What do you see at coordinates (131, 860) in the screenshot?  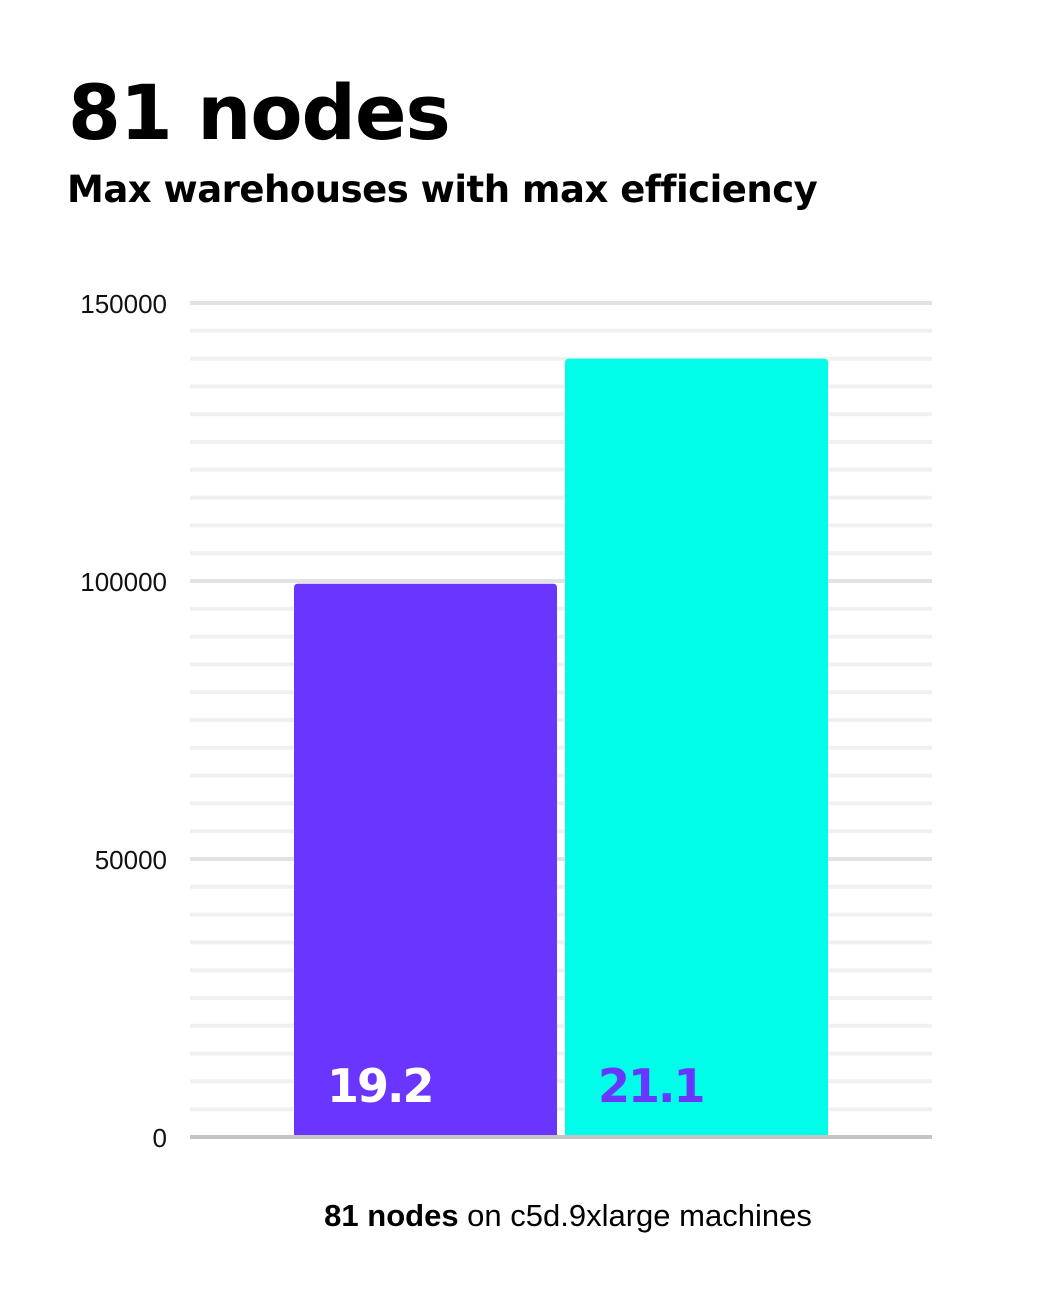 I see `y-tick-label: 50000` at bounding box center [131, 860].